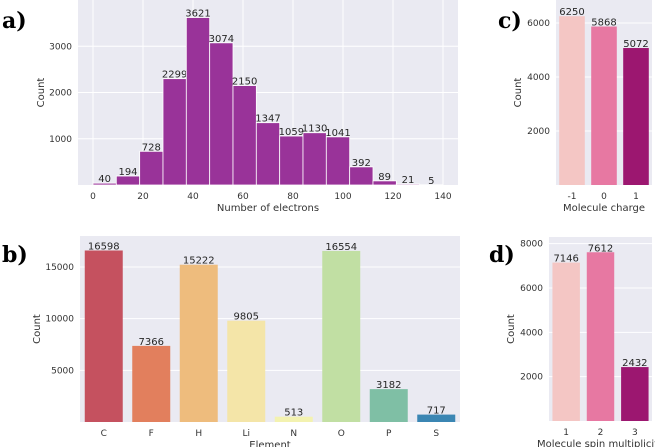 This screenshot has height=447, width=655. I want to click on data-label: 2150, so click(244, 82).